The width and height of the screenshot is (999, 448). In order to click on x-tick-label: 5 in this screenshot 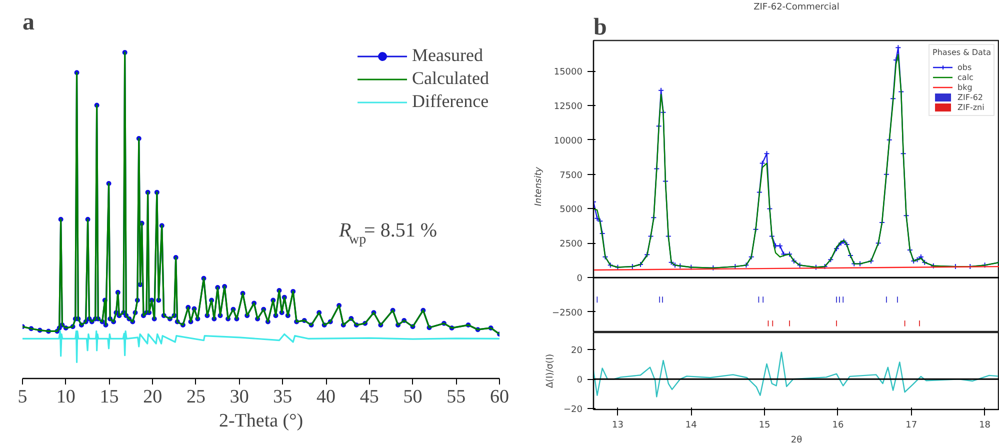, I will do `click(23, 397)`.